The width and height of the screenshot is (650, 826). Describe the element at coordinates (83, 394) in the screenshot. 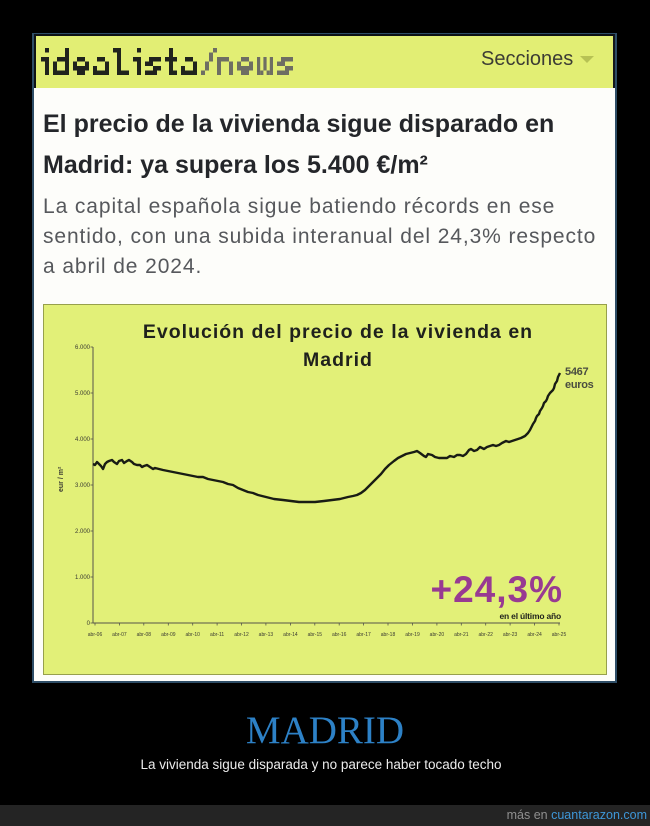

I see `svg-text: 5.000` at that location.